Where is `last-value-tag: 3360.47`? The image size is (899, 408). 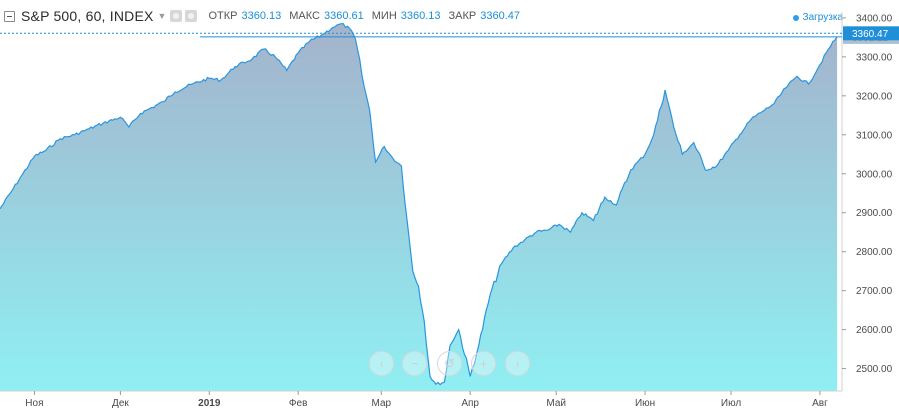
last-value-tag: 3360.47 is located at coordinates (870, 34).